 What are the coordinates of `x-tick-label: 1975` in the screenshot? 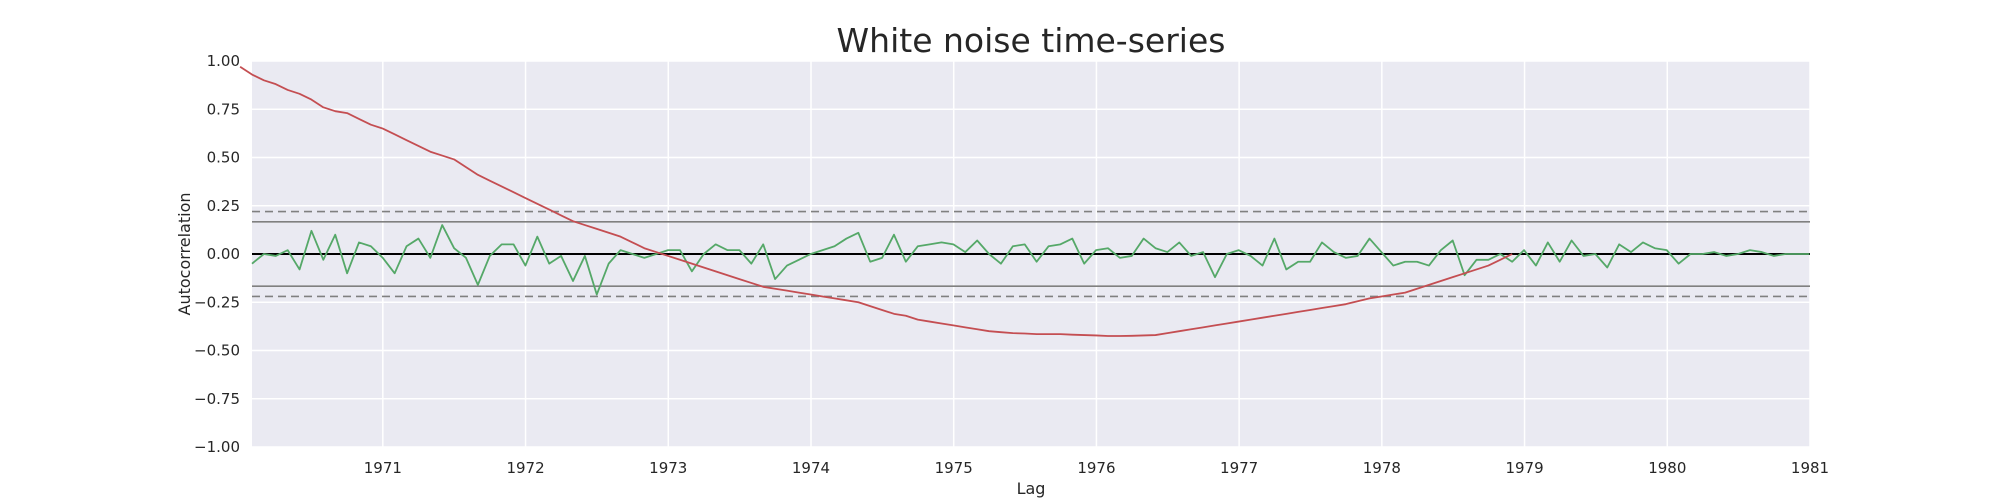 It's located at (954, 468).